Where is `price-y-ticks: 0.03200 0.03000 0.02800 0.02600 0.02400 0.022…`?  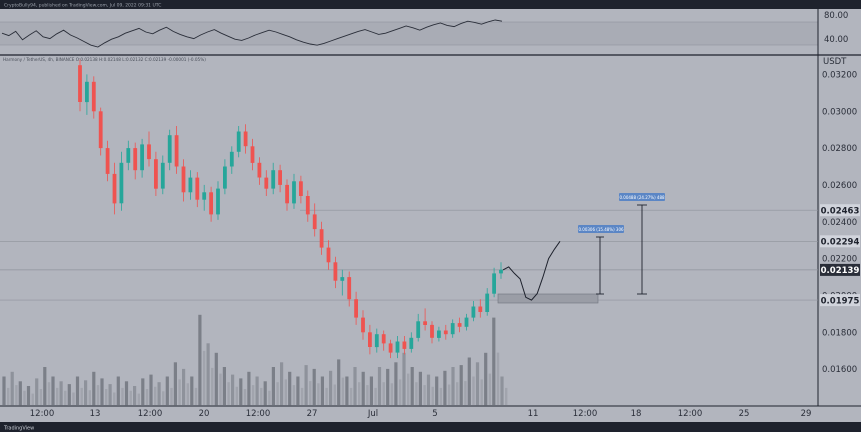
price-y-ticks: 0.03200 0.03000 0.02800 0.02600 0.02400 0.022… is located at coordinates (839, 222).